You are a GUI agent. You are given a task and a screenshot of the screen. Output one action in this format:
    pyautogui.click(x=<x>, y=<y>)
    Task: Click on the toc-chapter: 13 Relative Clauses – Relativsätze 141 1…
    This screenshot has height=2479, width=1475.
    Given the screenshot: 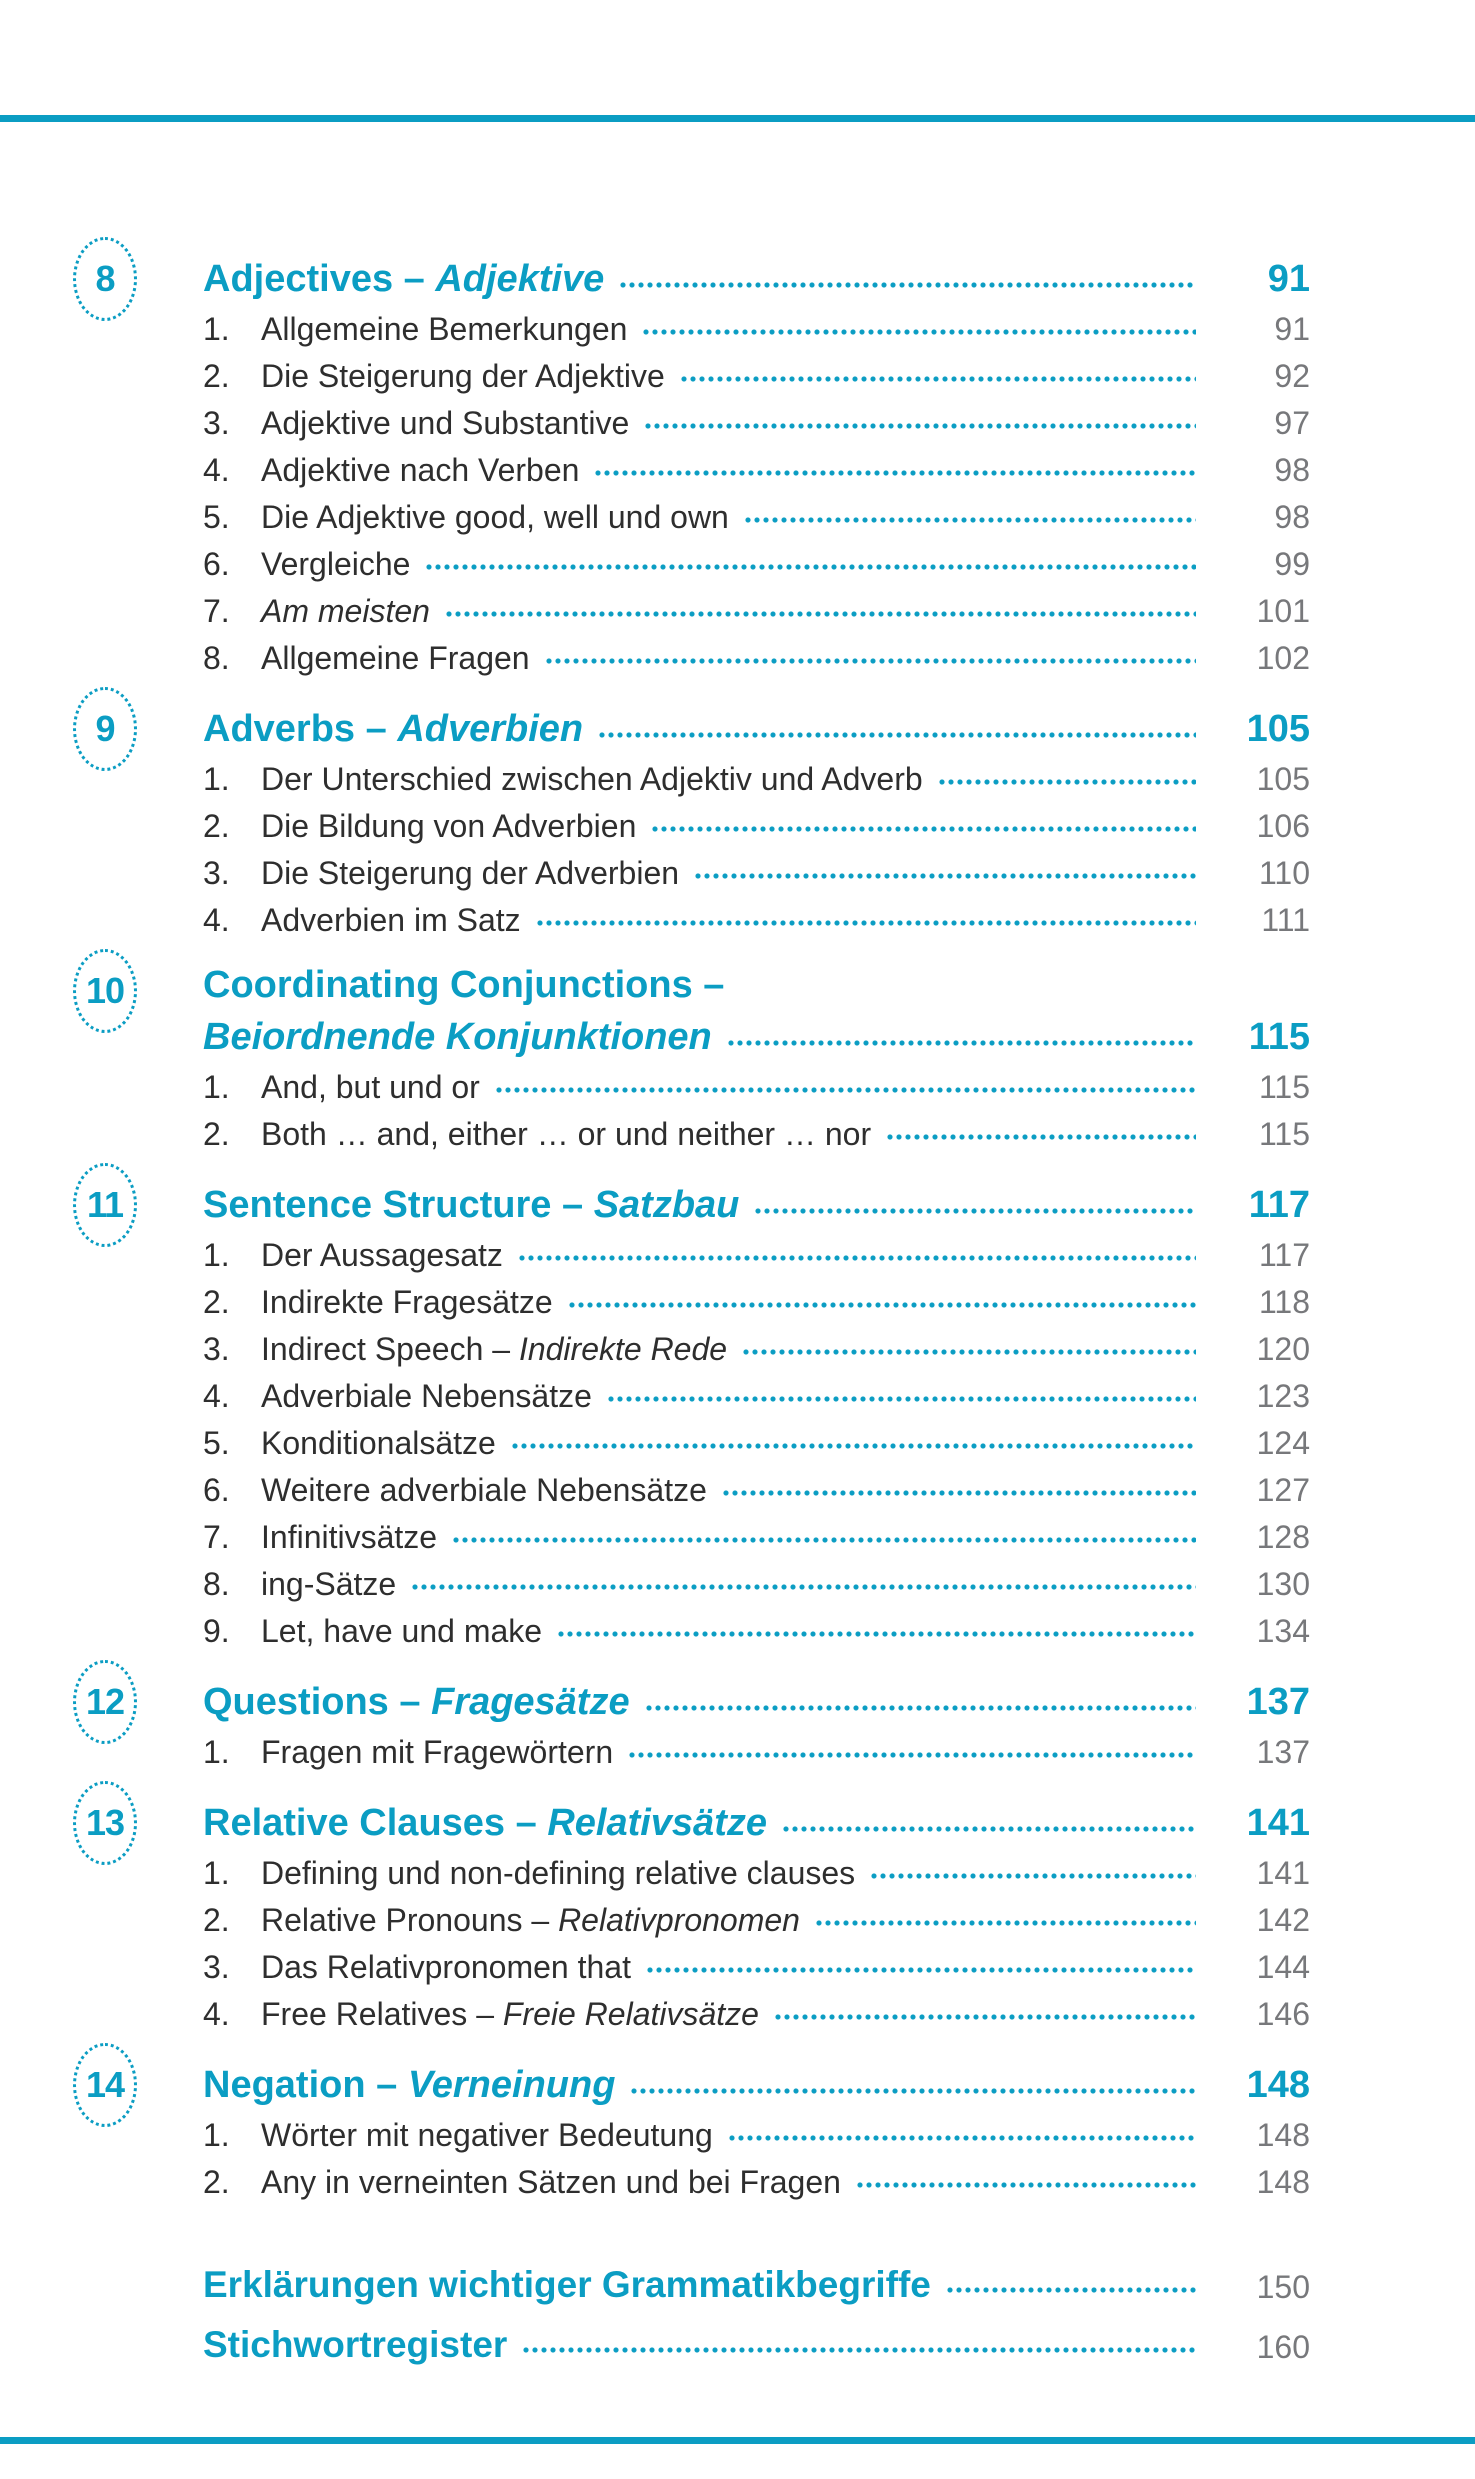 What is the action you would take?
    pyautogui.click(x=691, y=1908)
    